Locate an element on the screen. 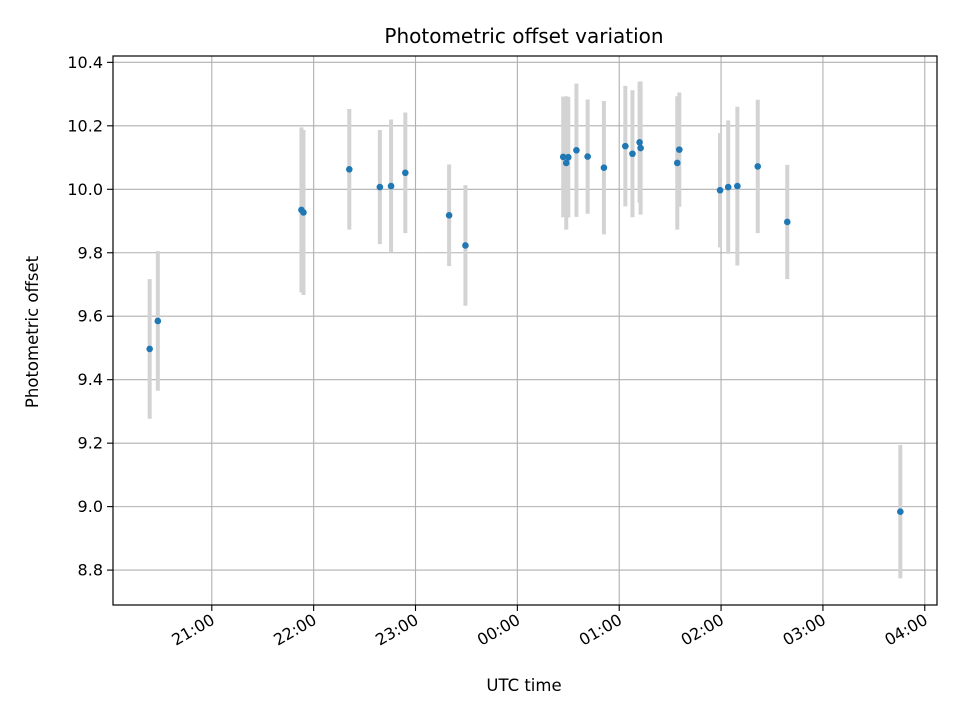  y-tick-label: 9.0 is located at coordinates (90, 506).